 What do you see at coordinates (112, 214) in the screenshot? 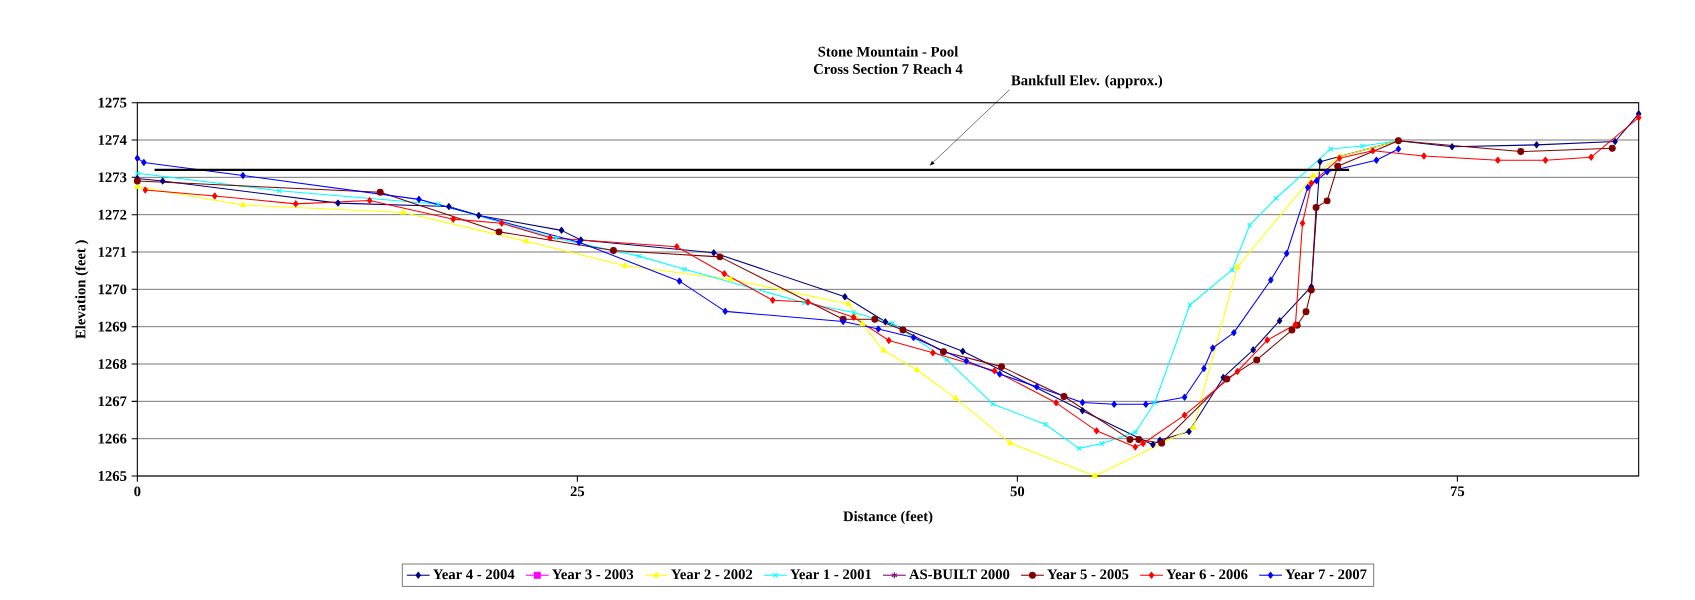
I see `y-tick-label: 1272` at bounding box center [112, 214].